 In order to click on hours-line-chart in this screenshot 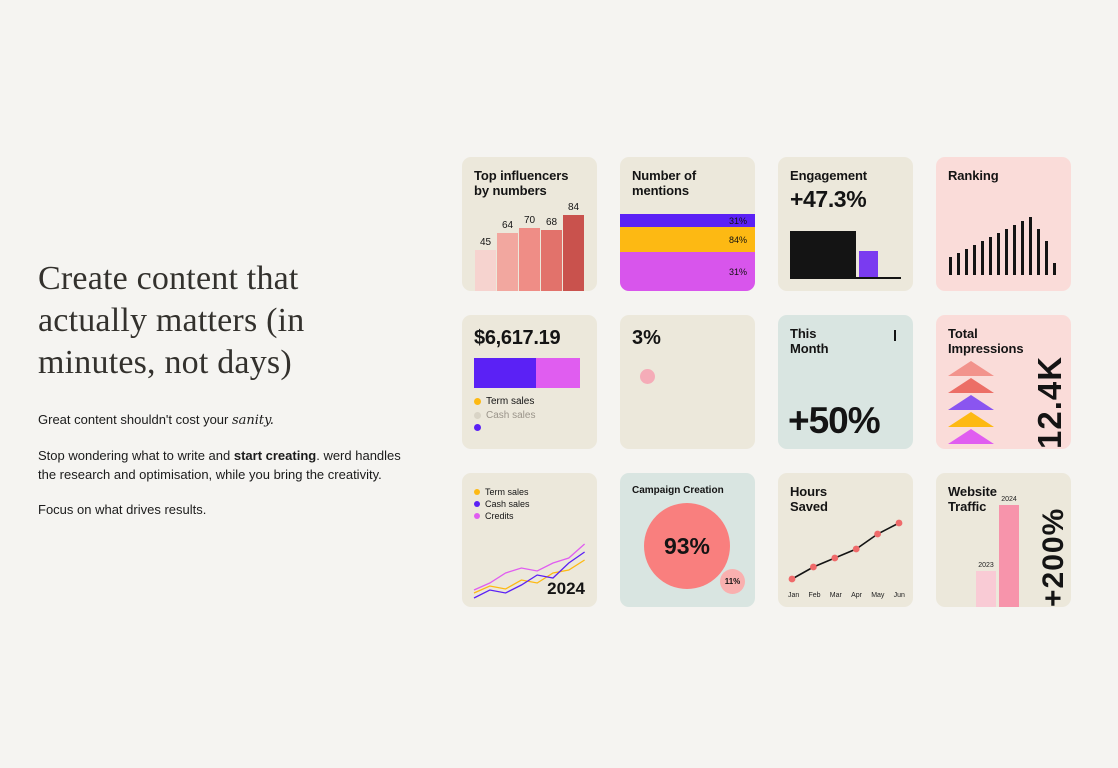, I will do `click(845, 551)`.